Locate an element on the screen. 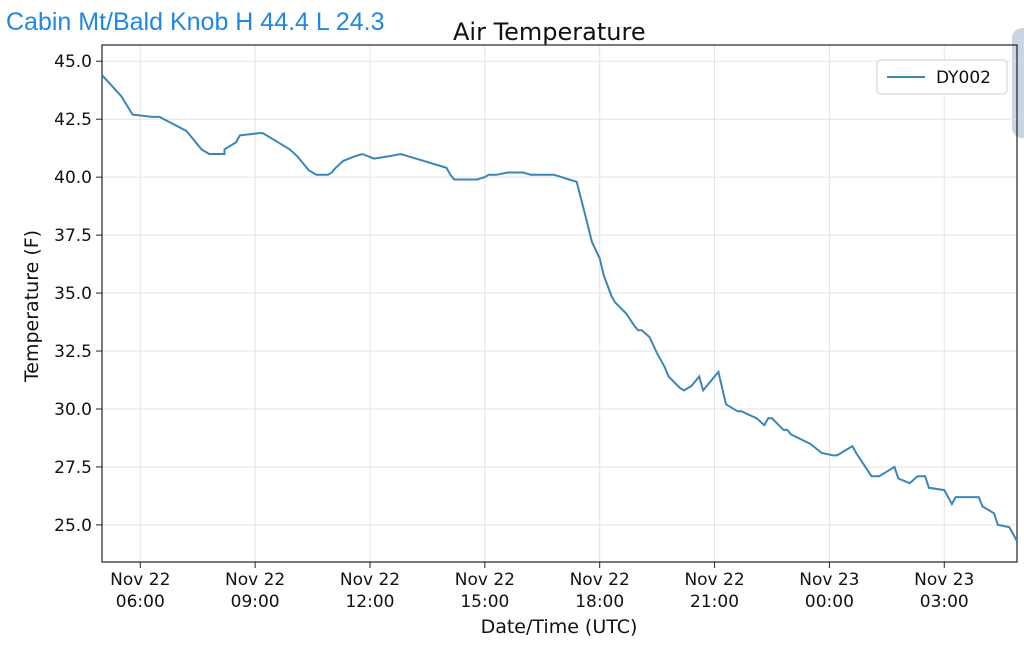 The width and height of the screenshot is (1024, 652). drawer-handle is located at coordinates (1018, 83).